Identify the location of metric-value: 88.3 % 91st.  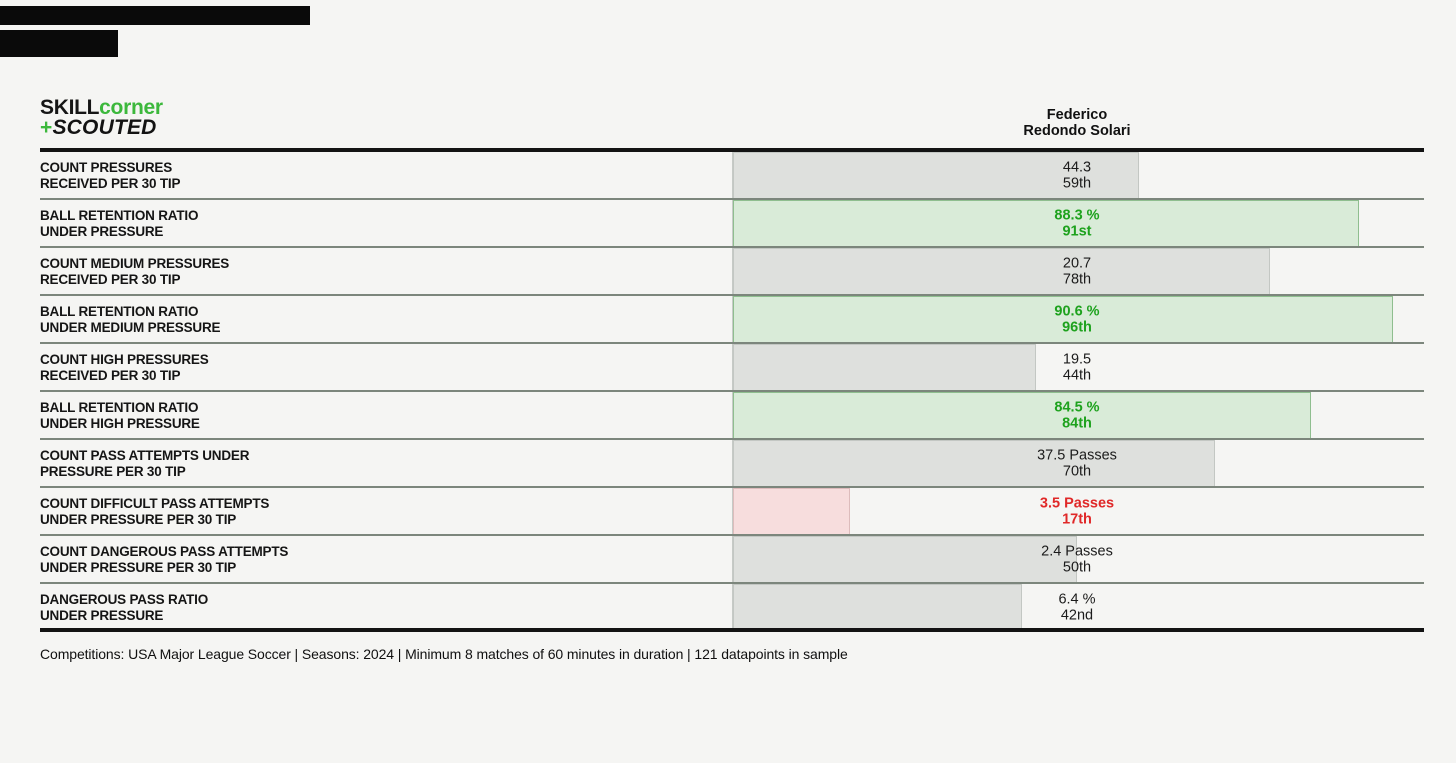
(1077, 223).